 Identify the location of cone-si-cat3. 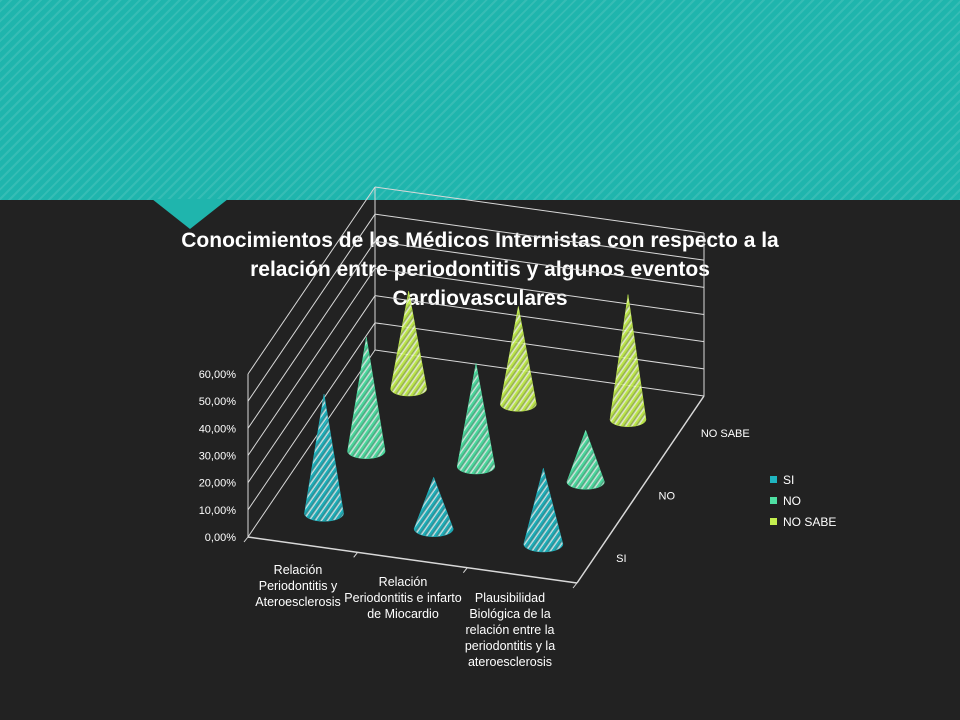
(543, 510).